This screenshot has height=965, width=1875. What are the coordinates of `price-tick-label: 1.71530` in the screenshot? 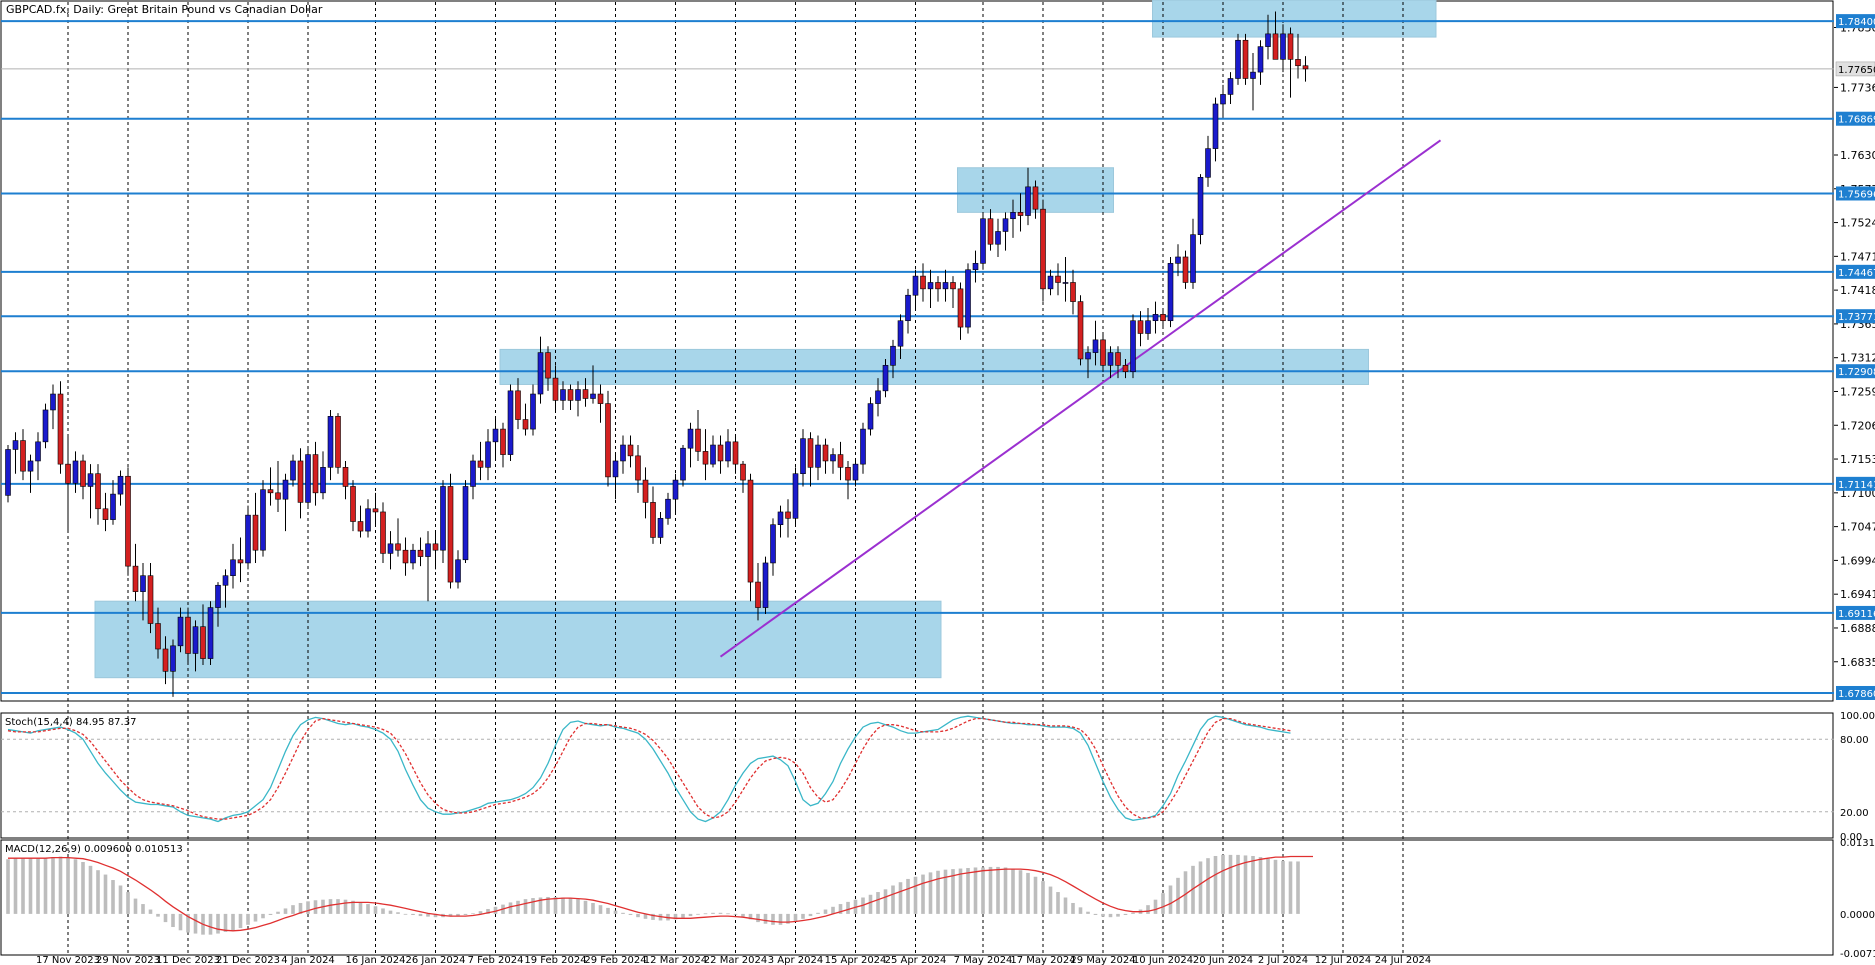 It's located at (1857, 459).